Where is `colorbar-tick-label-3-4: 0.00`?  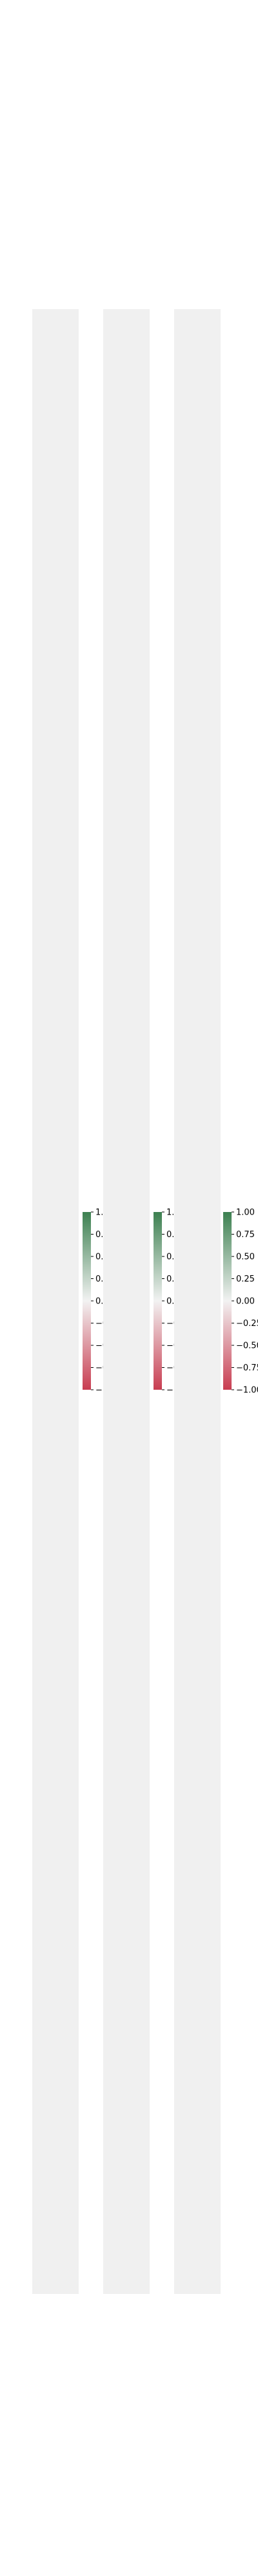
colorbar-tick-label-3-4: 0.00 is located at coordinates (246, 1302).